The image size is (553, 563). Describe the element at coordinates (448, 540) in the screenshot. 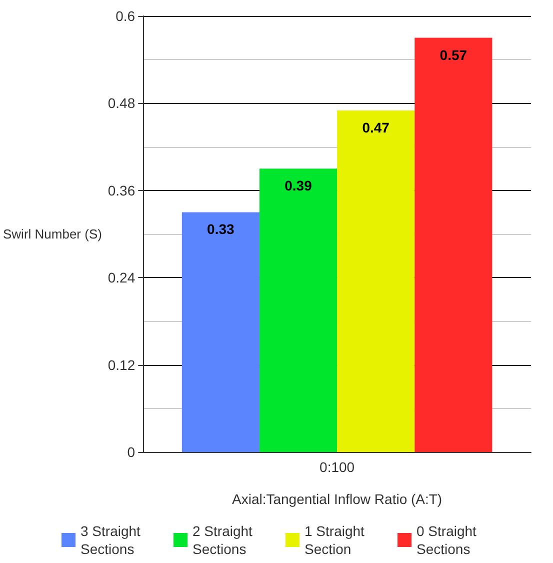

I see `legend-label: 0 Straight Sections` at that location.